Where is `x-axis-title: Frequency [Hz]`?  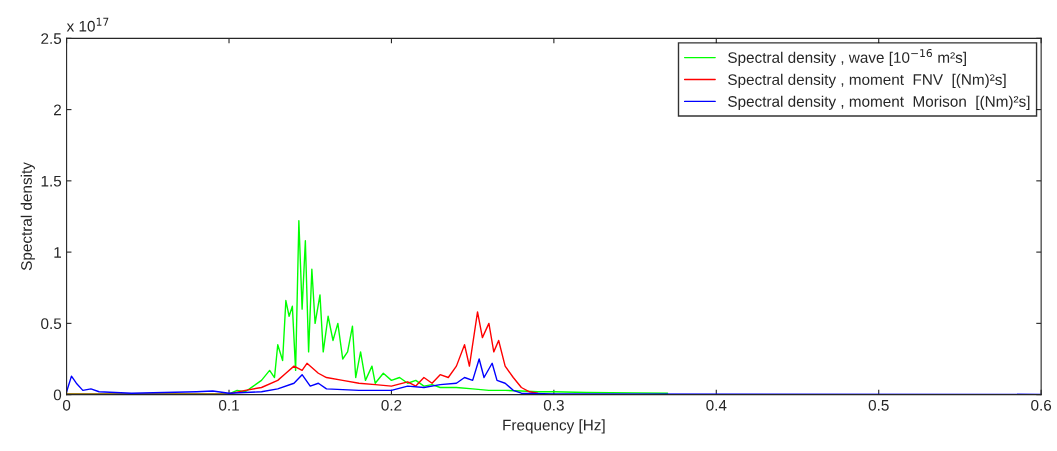 x-axis-title: Frequency [Hz] is located at coordinates (554, 426).